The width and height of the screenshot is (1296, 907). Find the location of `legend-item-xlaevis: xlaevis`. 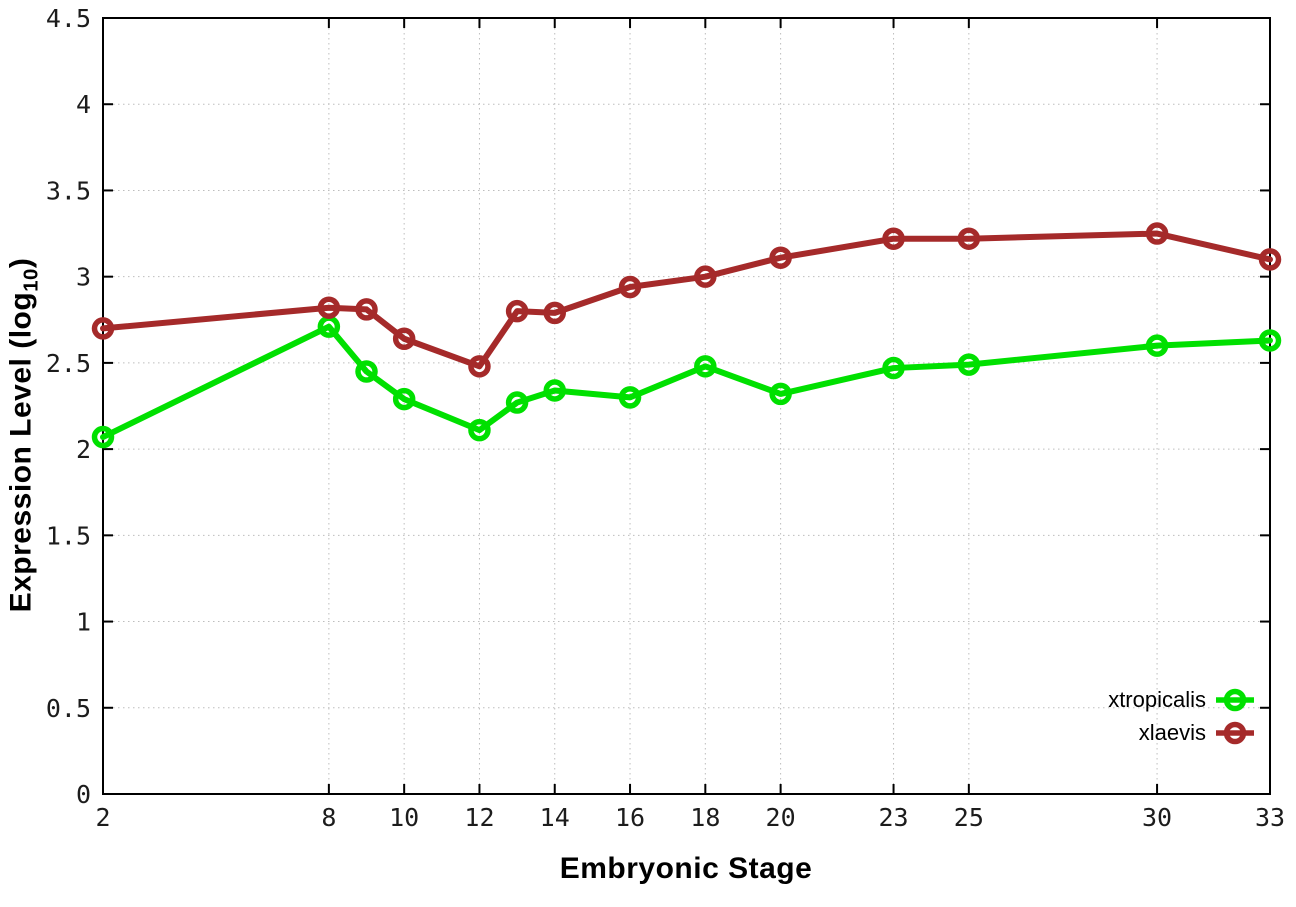

legend-item-xlaevis: xlaevis is located at coordinates (1196, 732).